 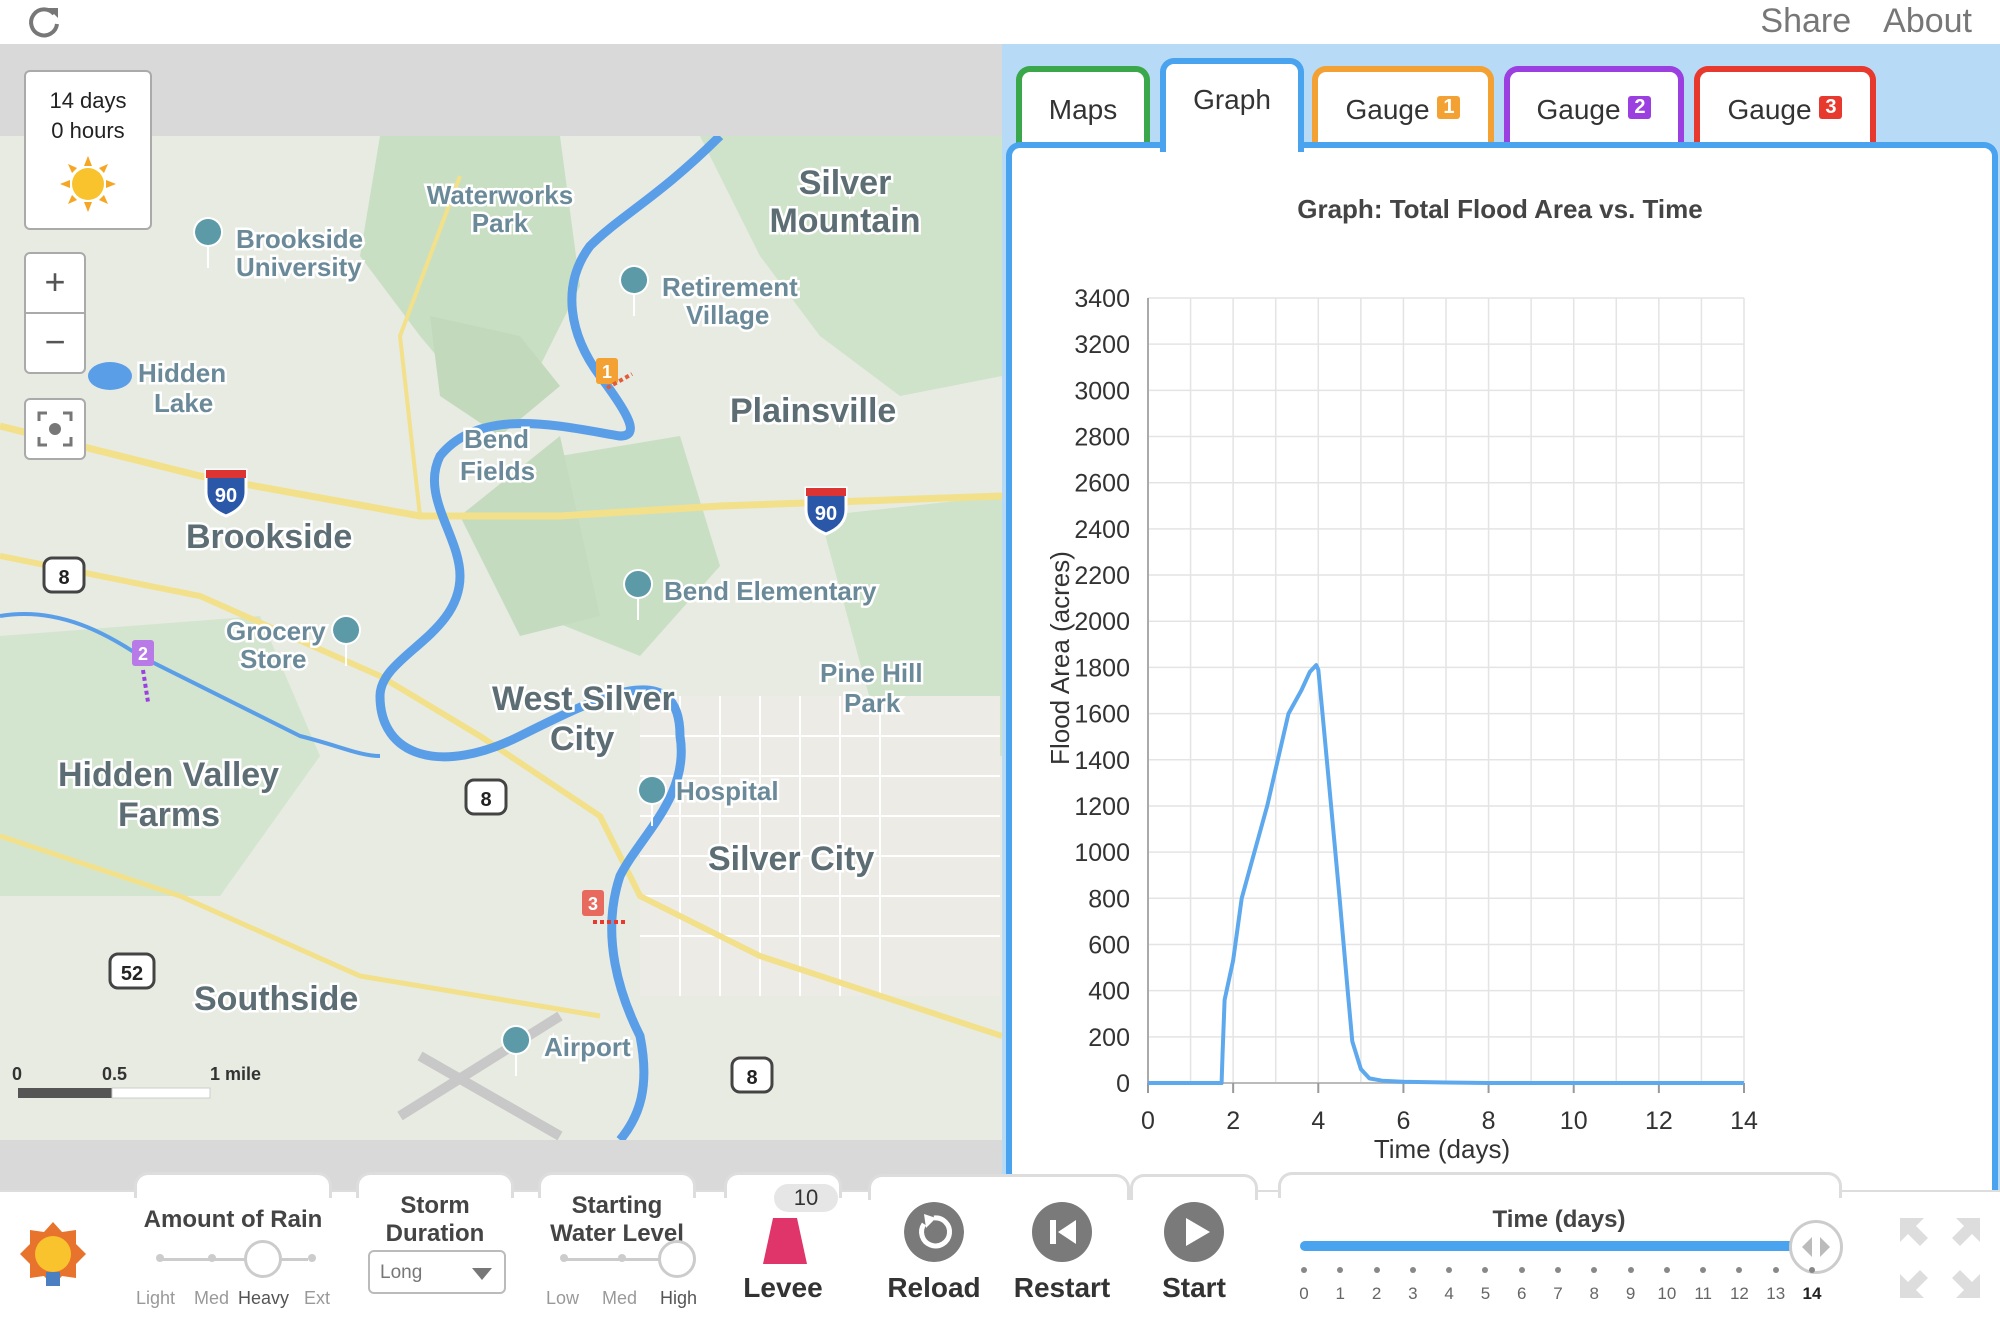 I want to click on duration-value: Long, so click(x=401, y=1272).